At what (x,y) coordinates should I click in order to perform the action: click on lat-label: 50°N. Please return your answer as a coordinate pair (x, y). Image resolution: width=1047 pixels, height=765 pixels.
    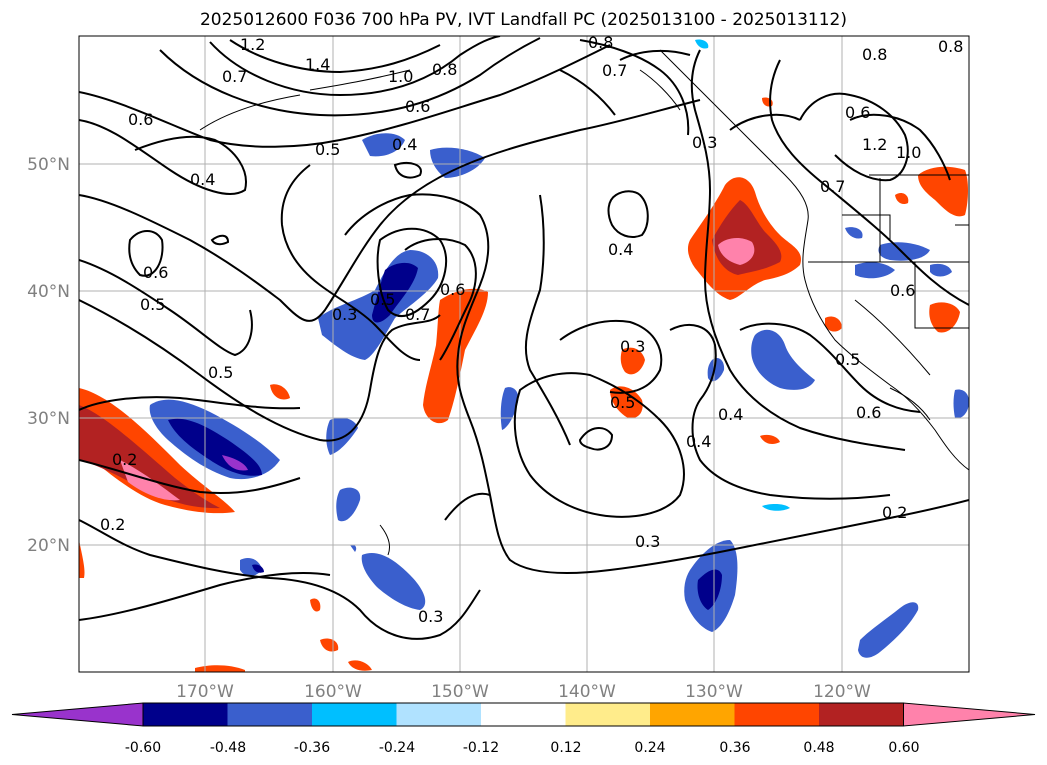
    Looking at the image, I should click on (48, 165).